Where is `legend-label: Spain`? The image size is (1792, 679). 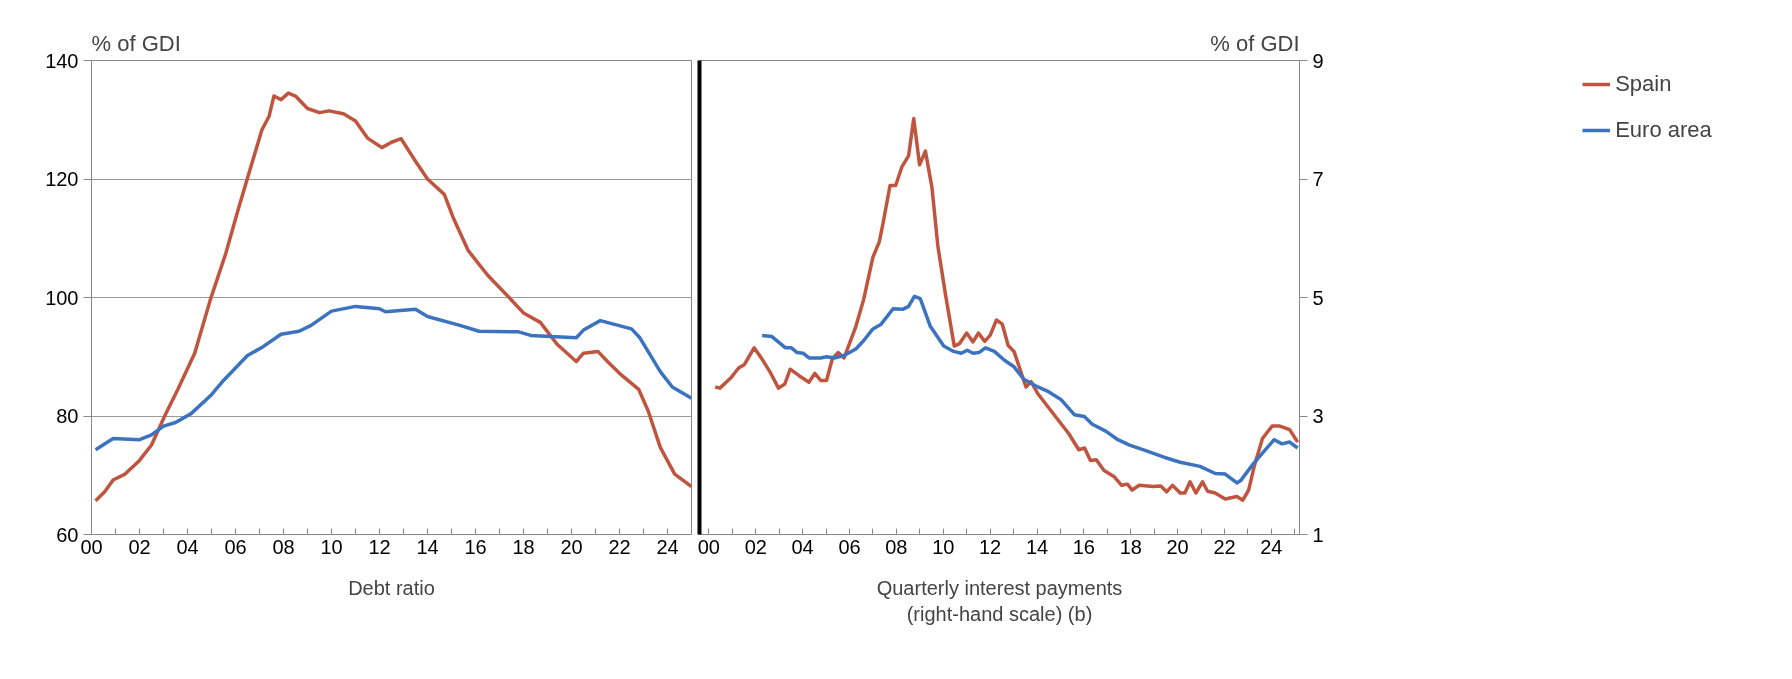 legend-label: Spain is located at coordinates (1643, 84).